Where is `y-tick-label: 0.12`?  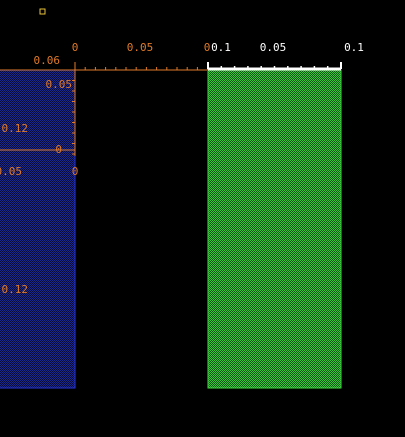
y-tick-label: 0.12 is located at coordinates (15, 128).